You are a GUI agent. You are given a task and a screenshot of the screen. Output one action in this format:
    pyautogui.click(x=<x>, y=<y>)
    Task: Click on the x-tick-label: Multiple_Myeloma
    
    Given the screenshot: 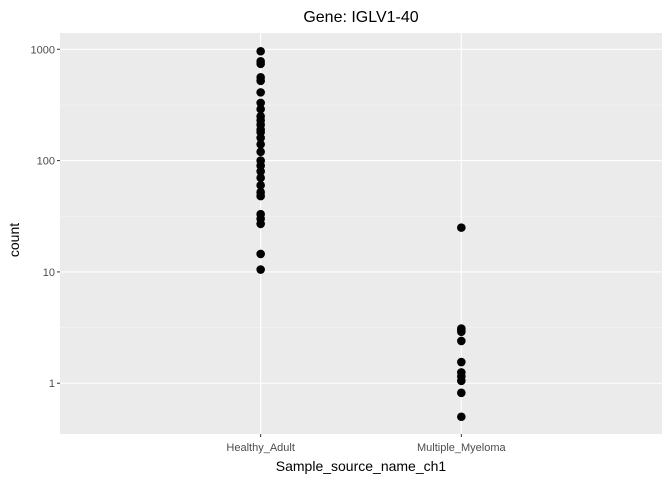 What is the action you would take?
    pyautogui.click(x=462, y=448)
    